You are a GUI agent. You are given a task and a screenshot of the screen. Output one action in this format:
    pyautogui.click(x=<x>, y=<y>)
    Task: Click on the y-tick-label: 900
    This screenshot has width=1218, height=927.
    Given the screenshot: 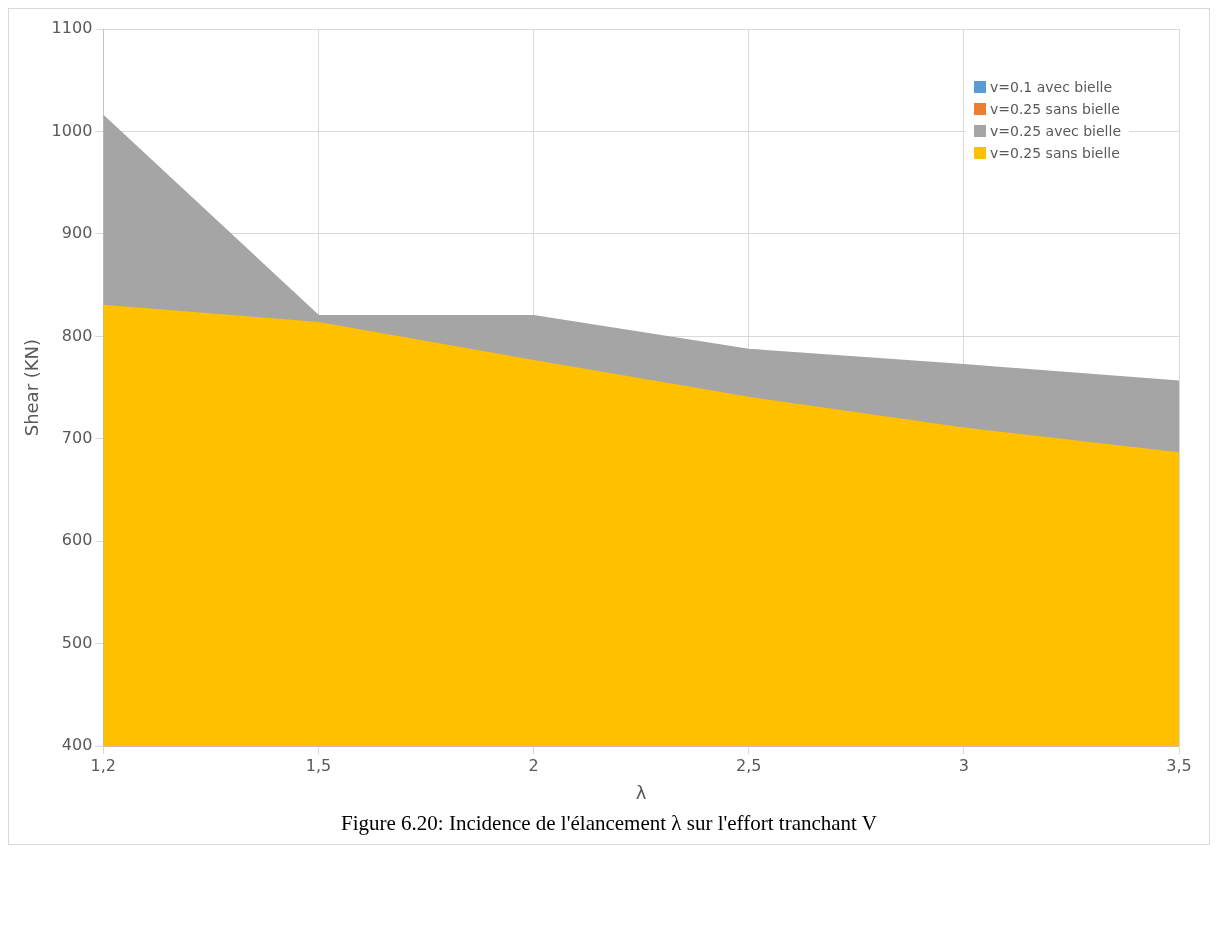 What is the action you would take?
    pyautogui.click(x=77, y=233)
    